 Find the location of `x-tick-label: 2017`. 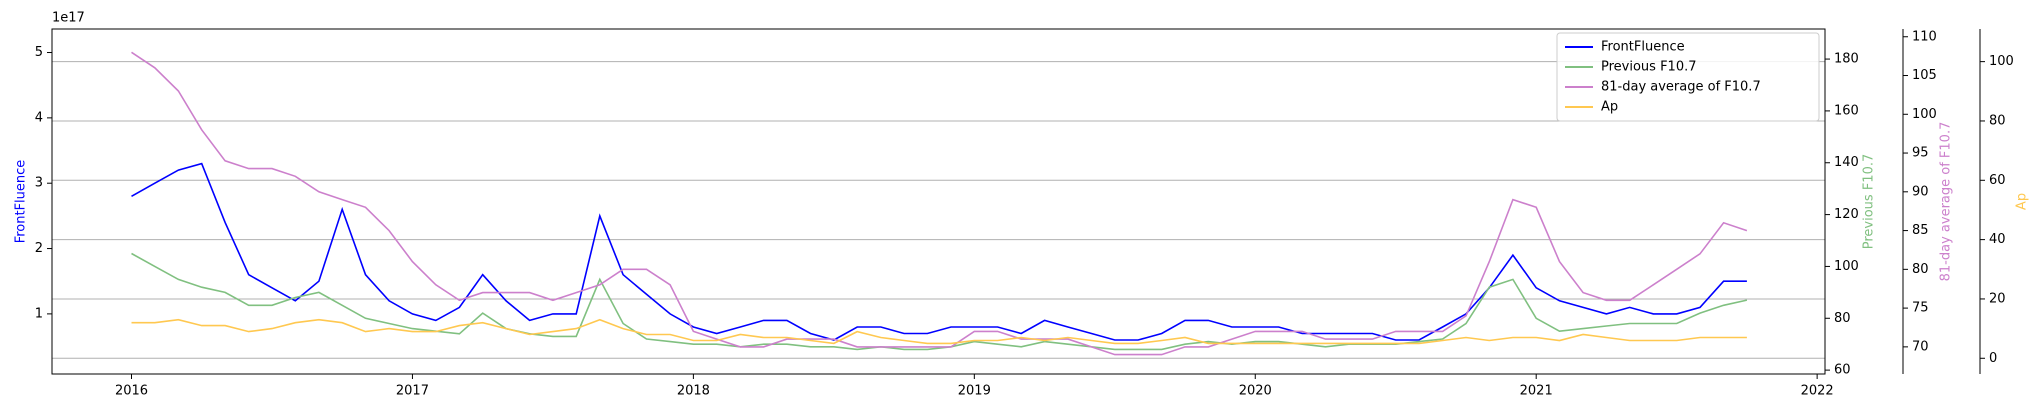

x-tick-label: 2017 is located at coordinates (412, 391).